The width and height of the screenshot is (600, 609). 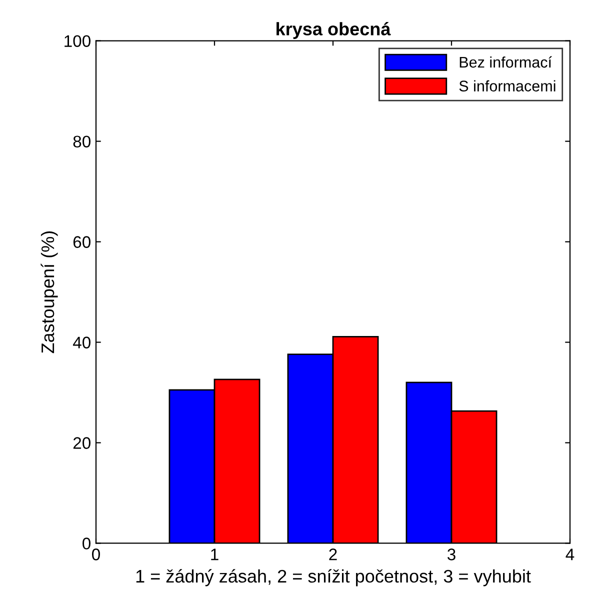 I want to click on y-tick-label: 60, so click(x=81, y=242).